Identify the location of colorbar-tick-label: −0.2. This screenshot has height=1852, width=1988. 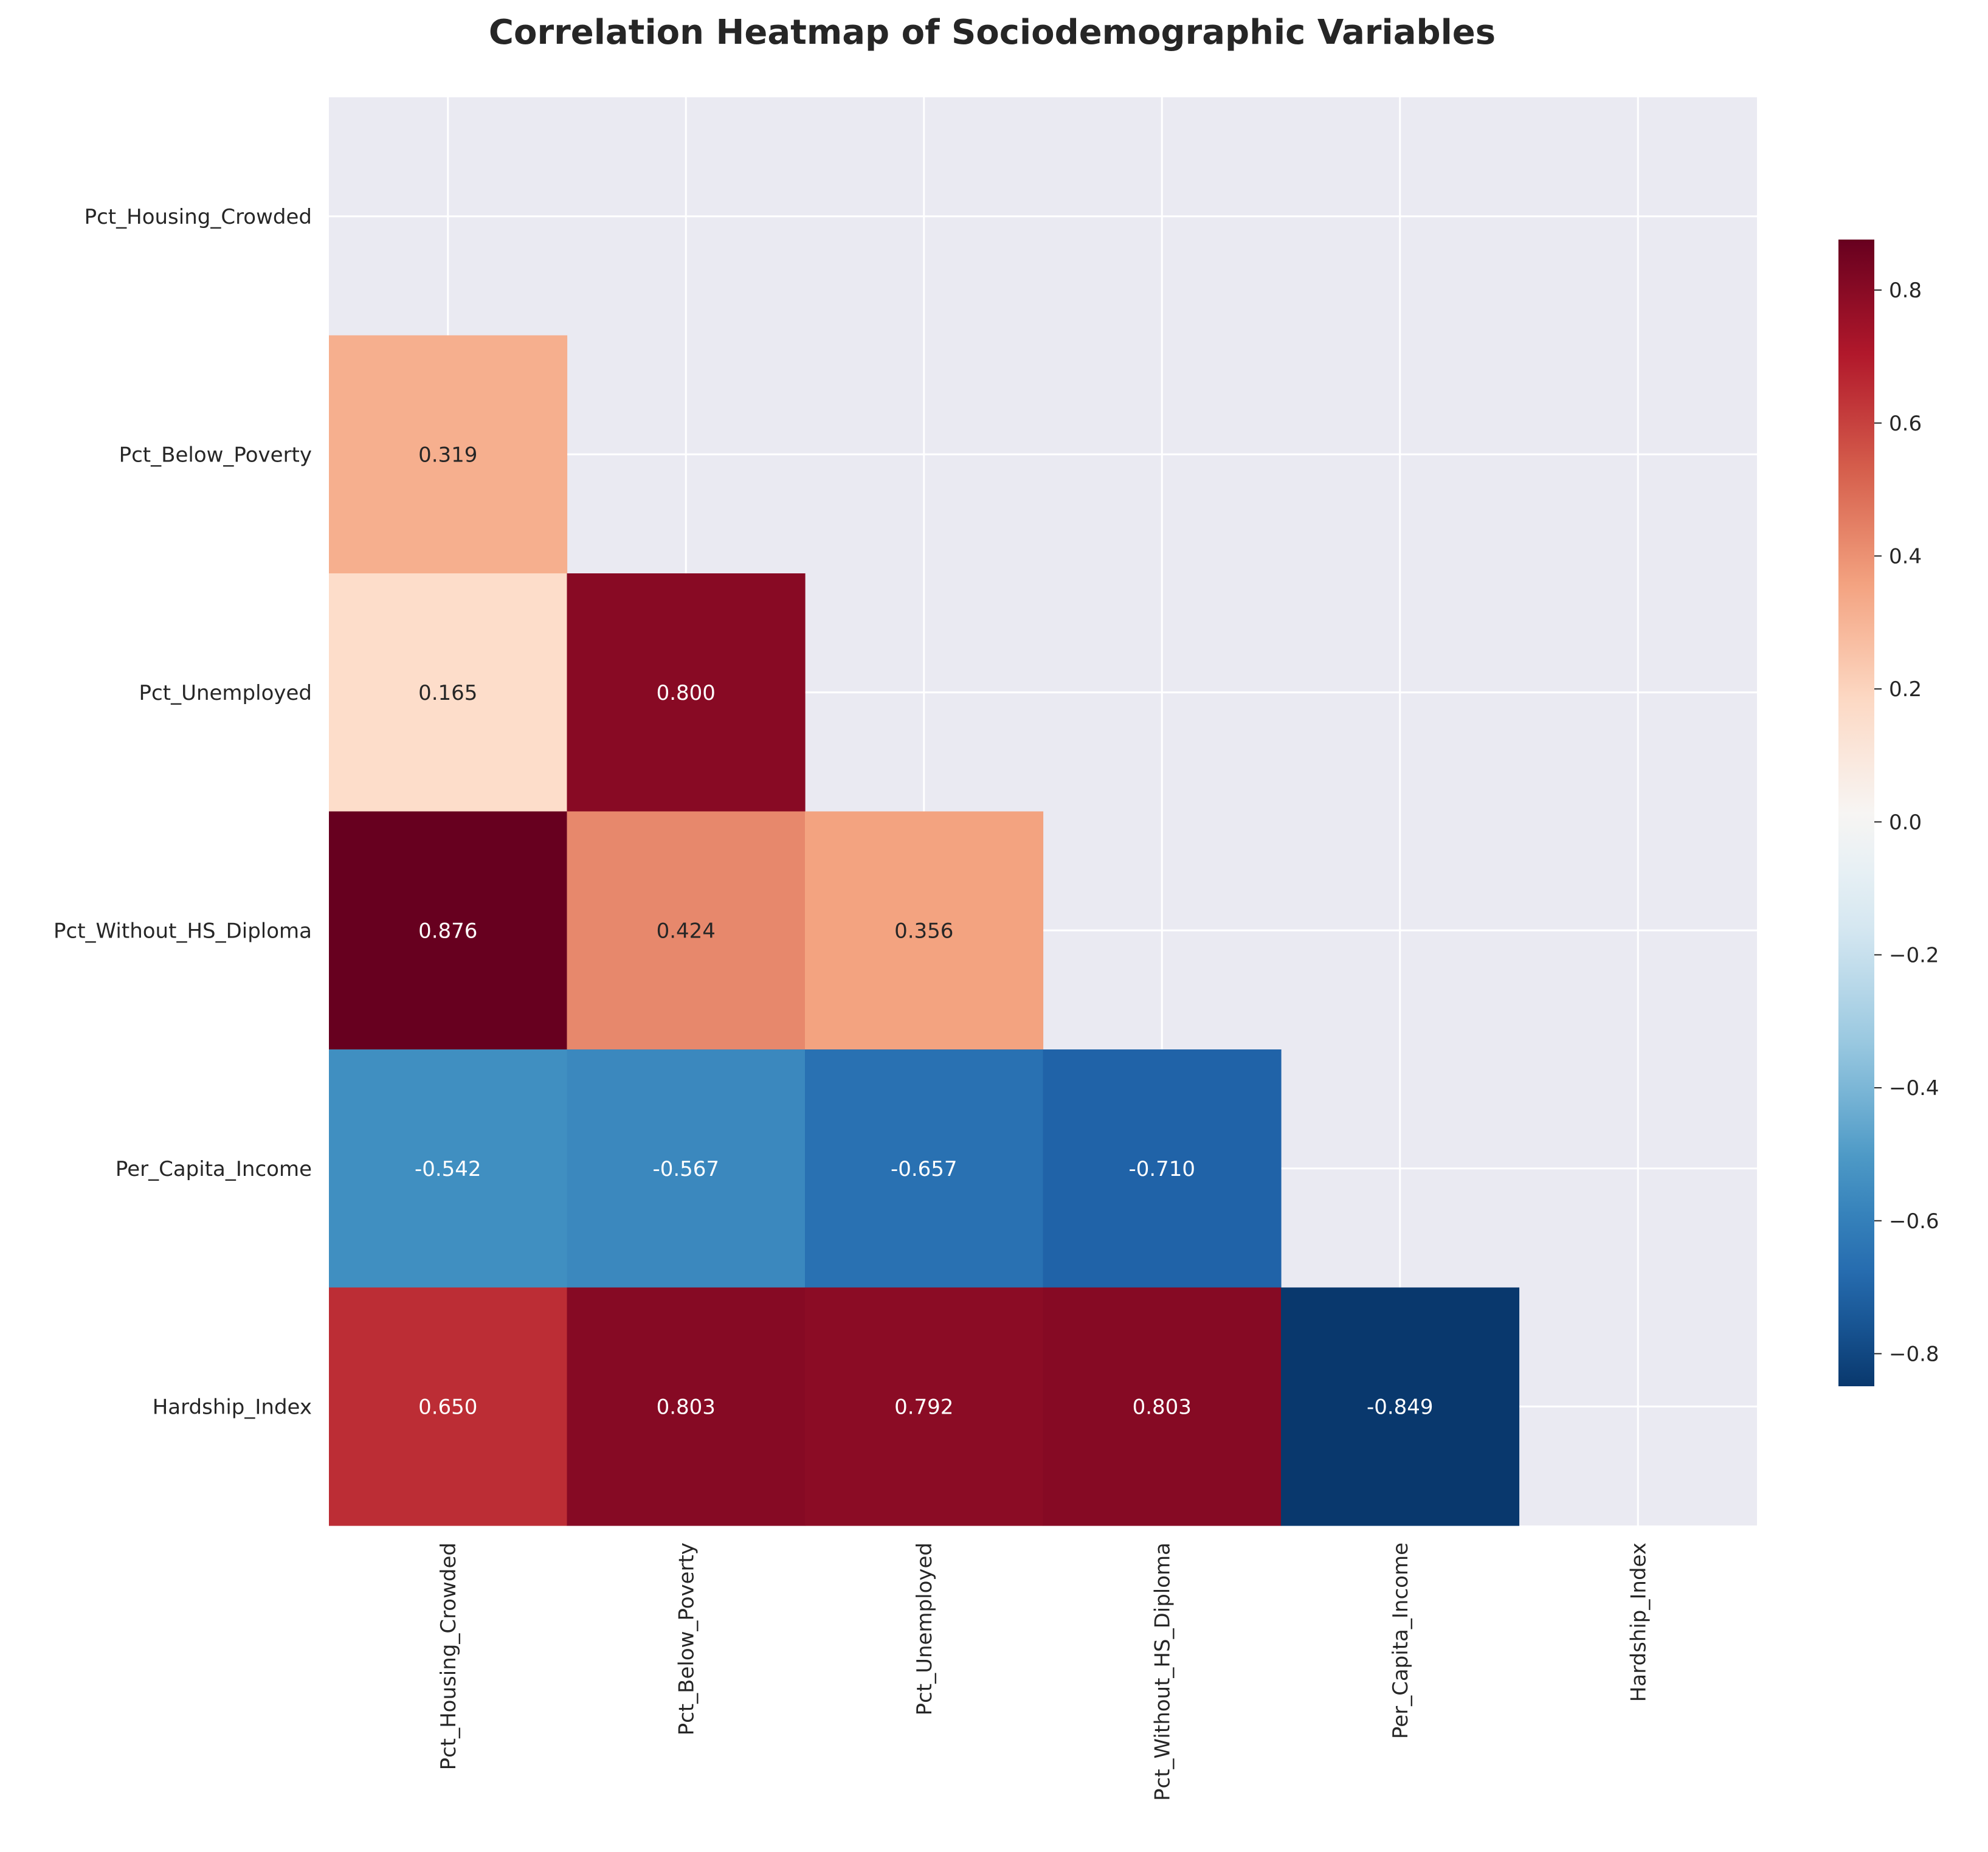
(1914, 955).